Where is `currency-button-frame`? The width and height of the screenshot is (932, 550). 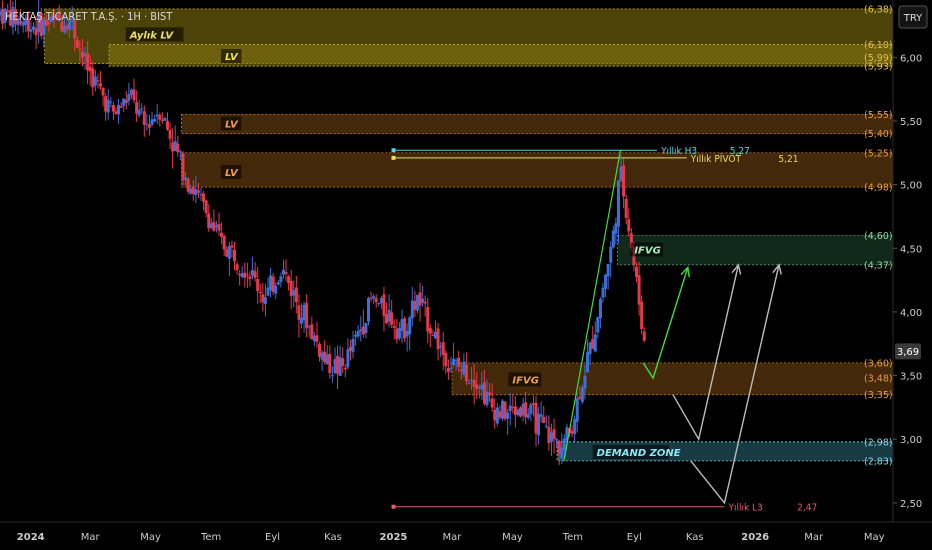 currency-button-frame is located at coordinates (913, 17).